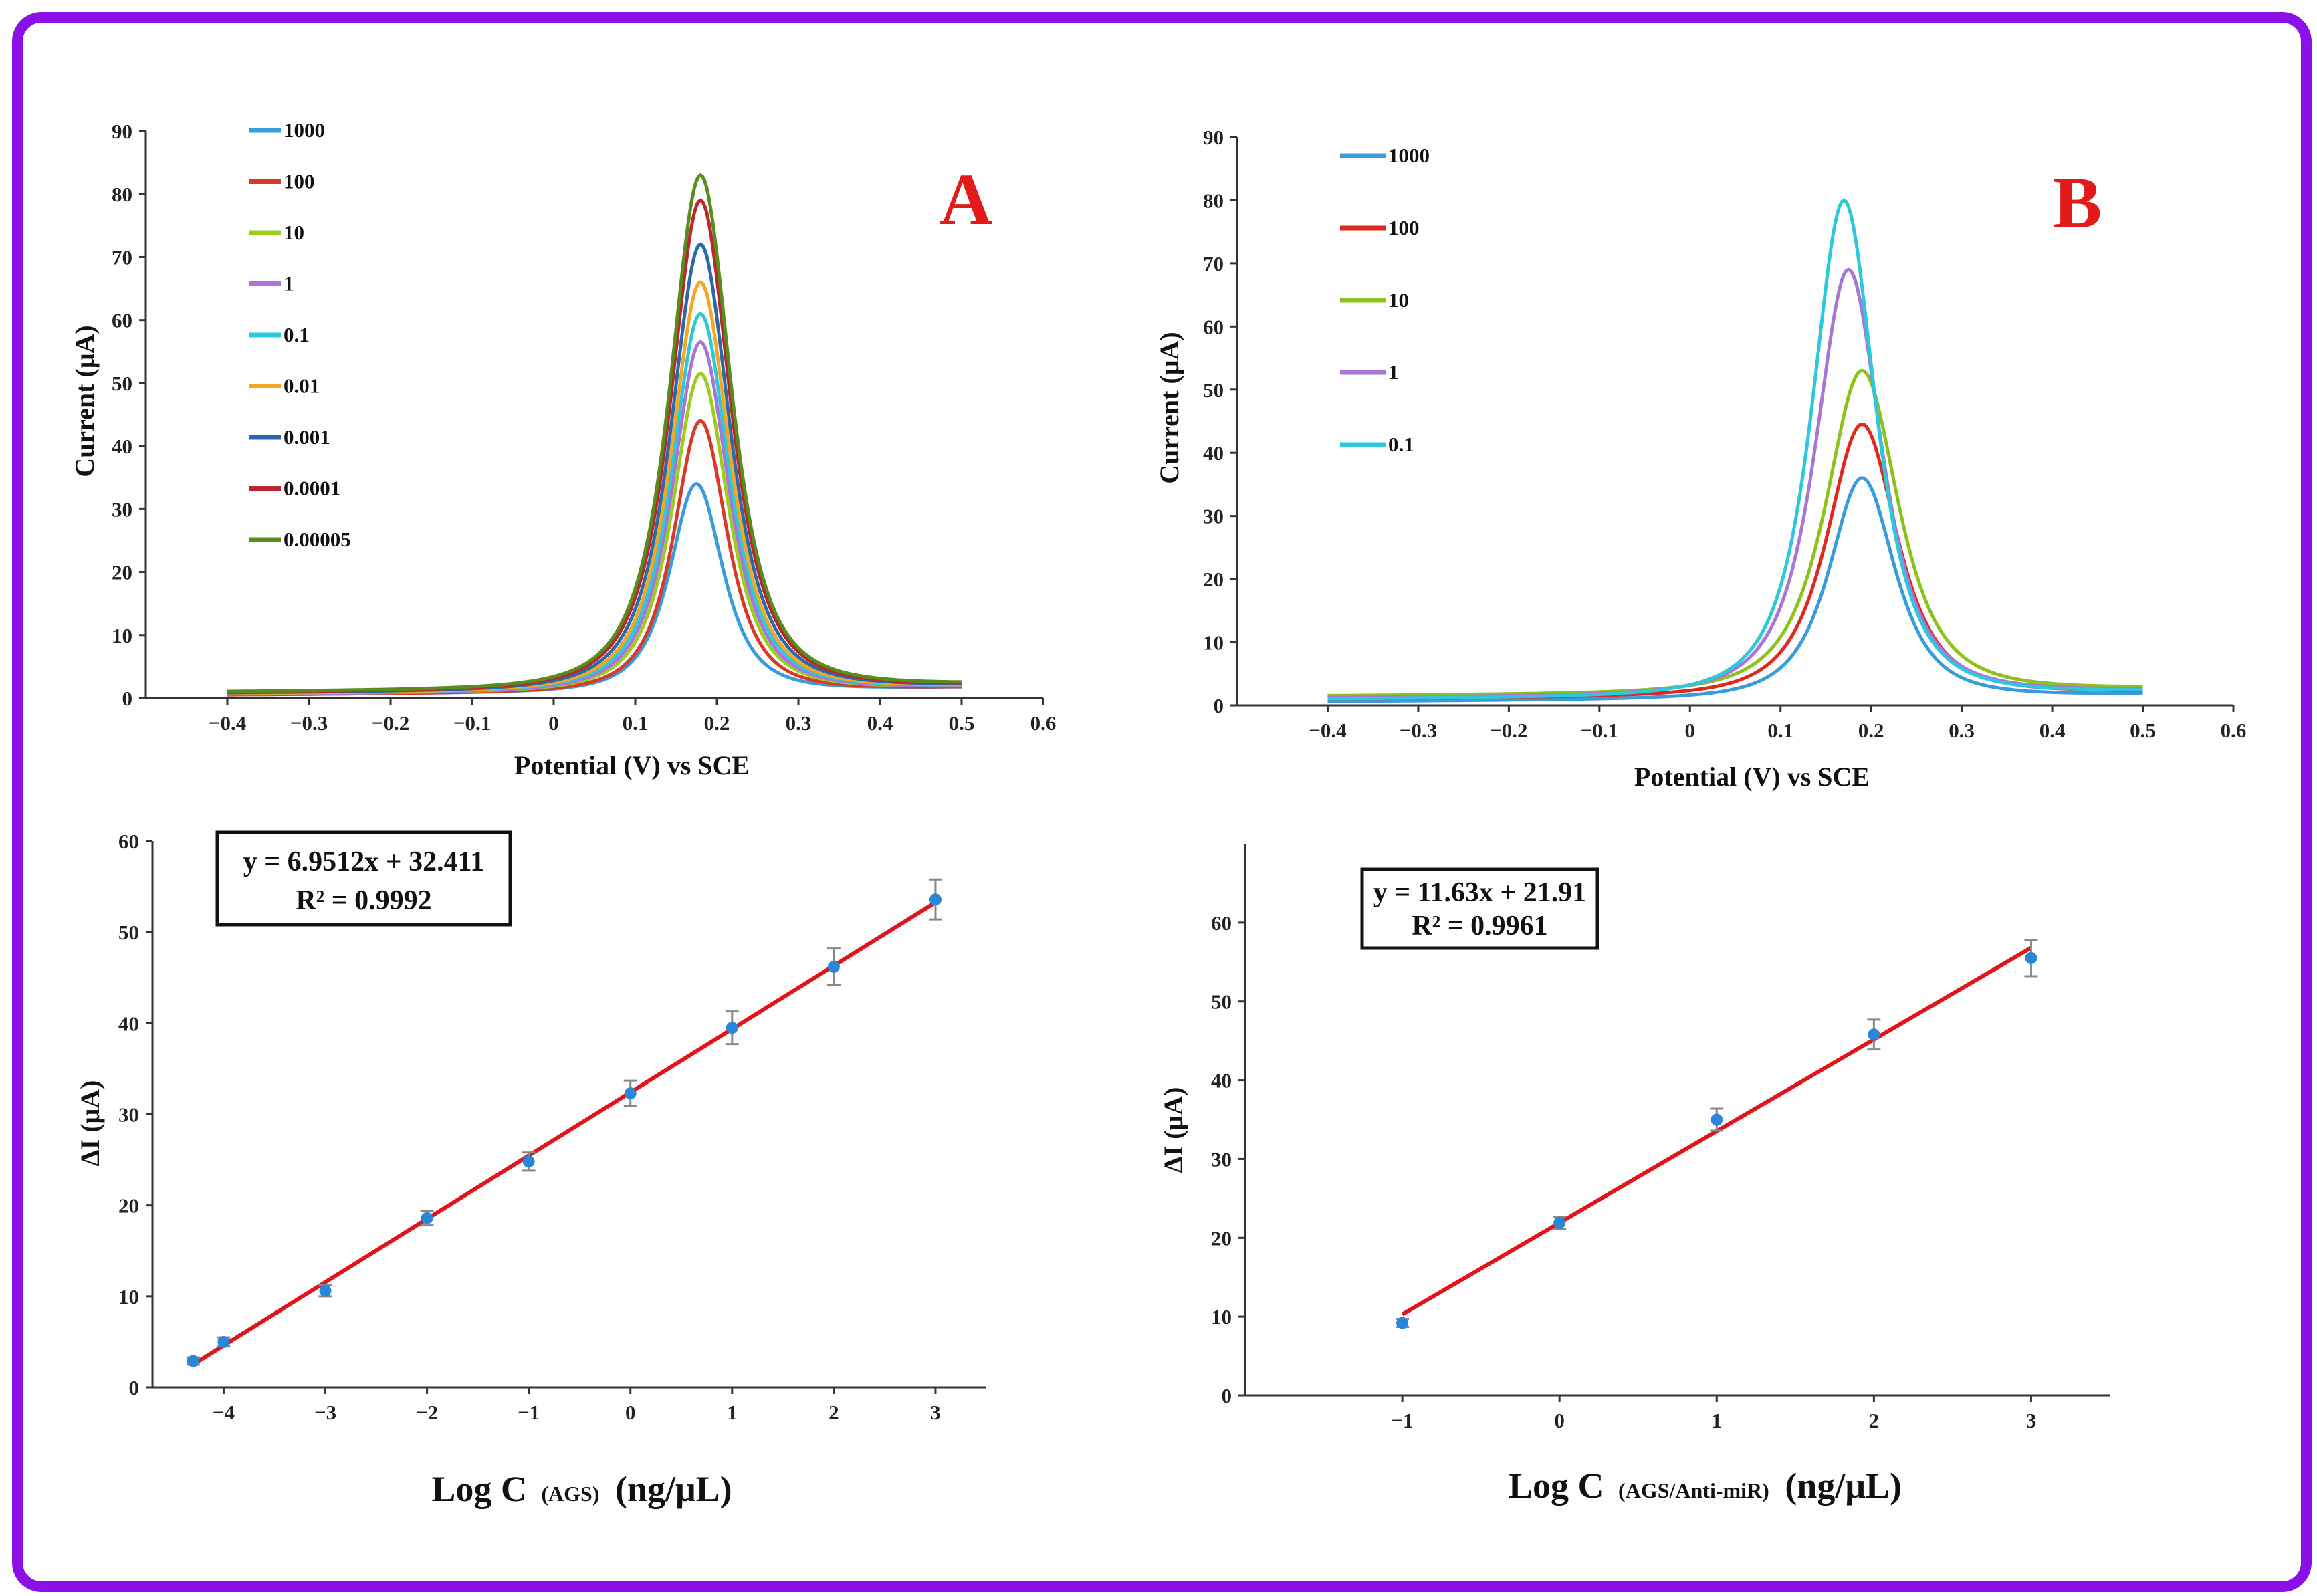 The image size is (2317, 1596). I want to click on panel-b-letter: B, so click(2077, 202).